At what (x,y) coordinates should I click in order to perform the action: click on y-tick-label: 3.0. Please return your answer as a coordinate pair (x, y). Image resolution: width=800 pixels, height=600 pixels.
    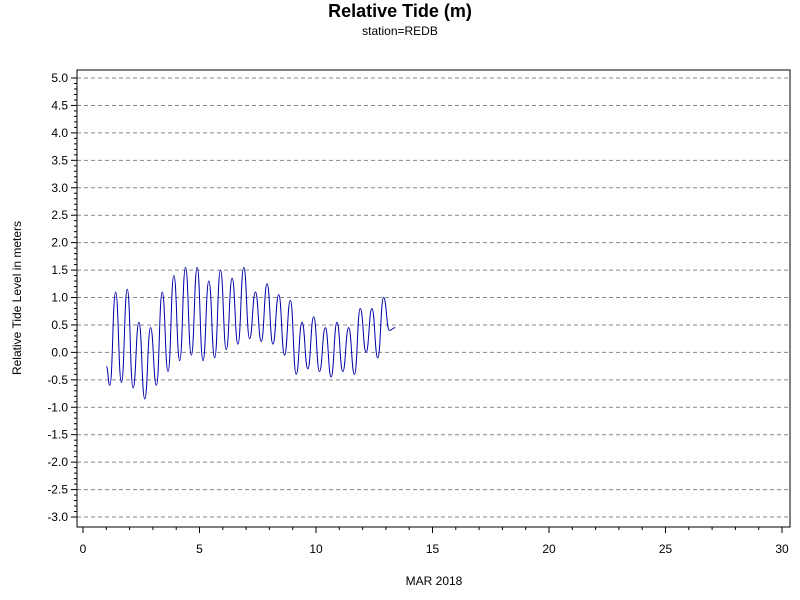
    Looking at the image, I should click on (59, 188).